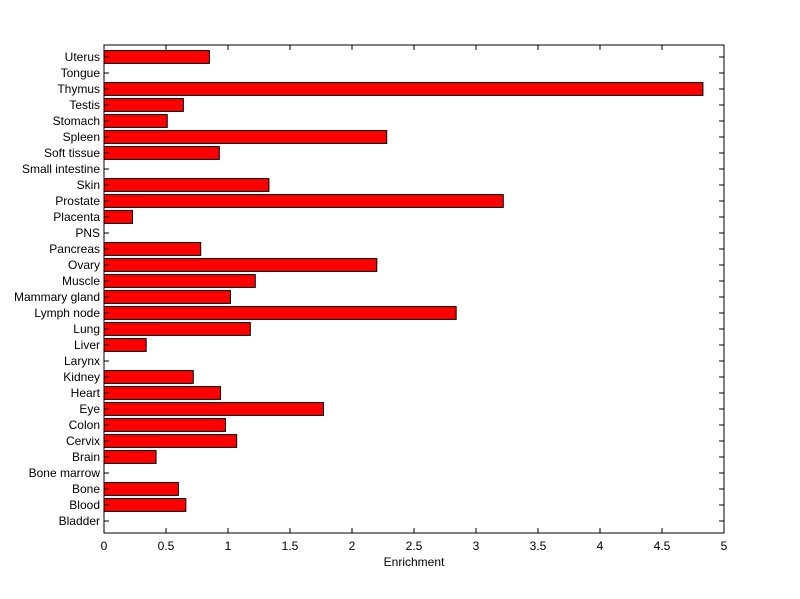 This screenshot has width=800, height=599. What do you see at coordinates (130, 457) in the screenshot?
I see `bar-brain` at bounding box center [130, 457].